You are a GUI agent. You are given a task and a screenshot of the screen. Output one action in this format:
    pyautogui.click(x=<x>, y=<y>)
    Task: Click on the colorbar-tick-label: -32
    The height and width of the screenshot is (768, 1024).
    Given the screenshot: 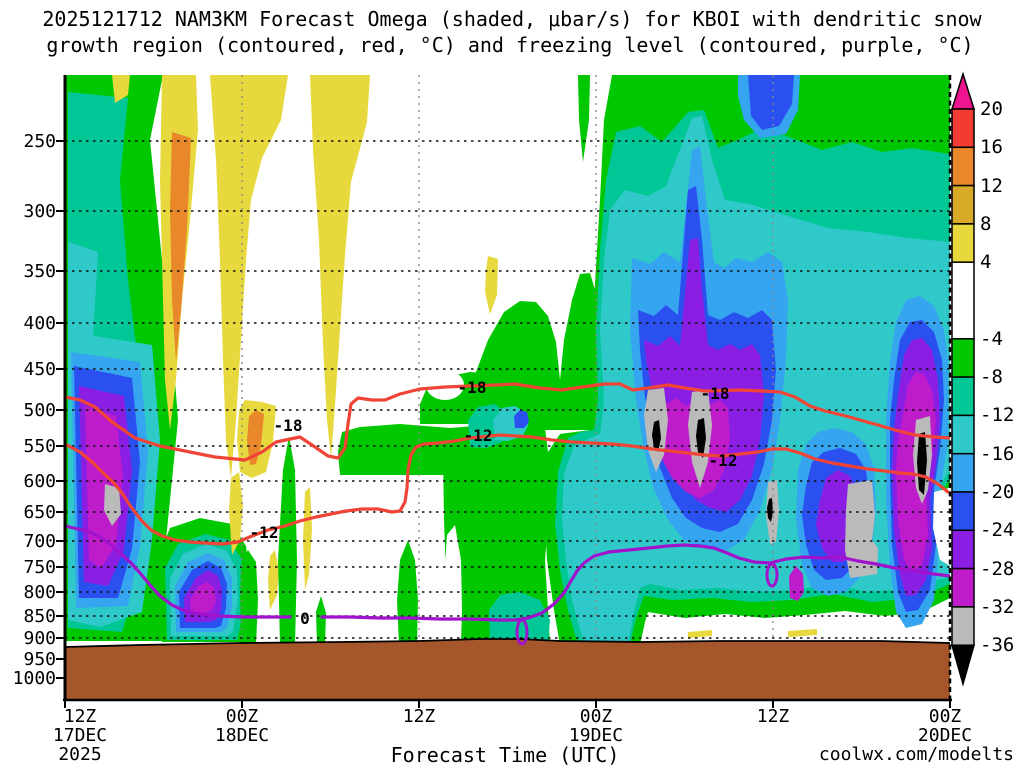 What is the action you would take?
    pyautogui.click(x=997, y=607)
    